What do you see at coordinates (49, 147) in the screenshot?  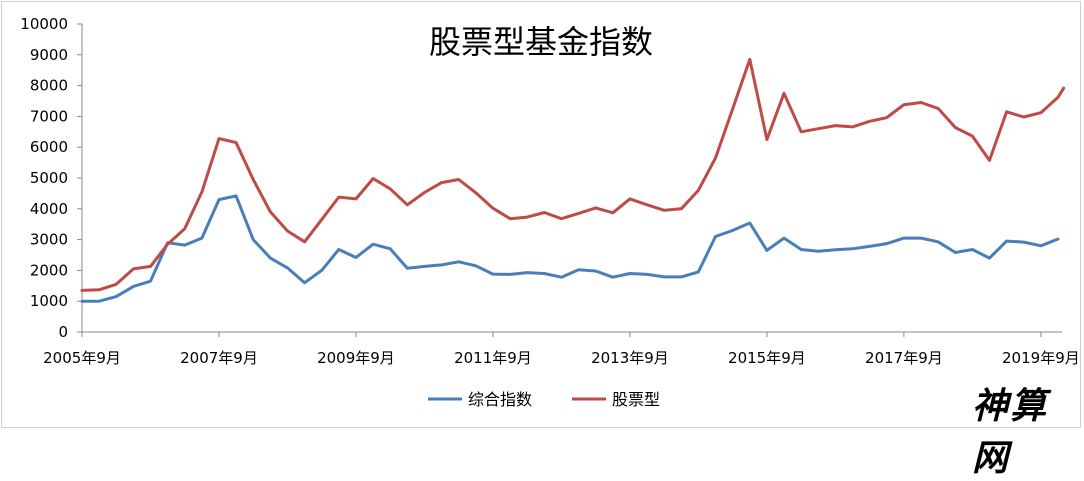 I see `y-tick-label: 6000` at bounding box center [49, 147].